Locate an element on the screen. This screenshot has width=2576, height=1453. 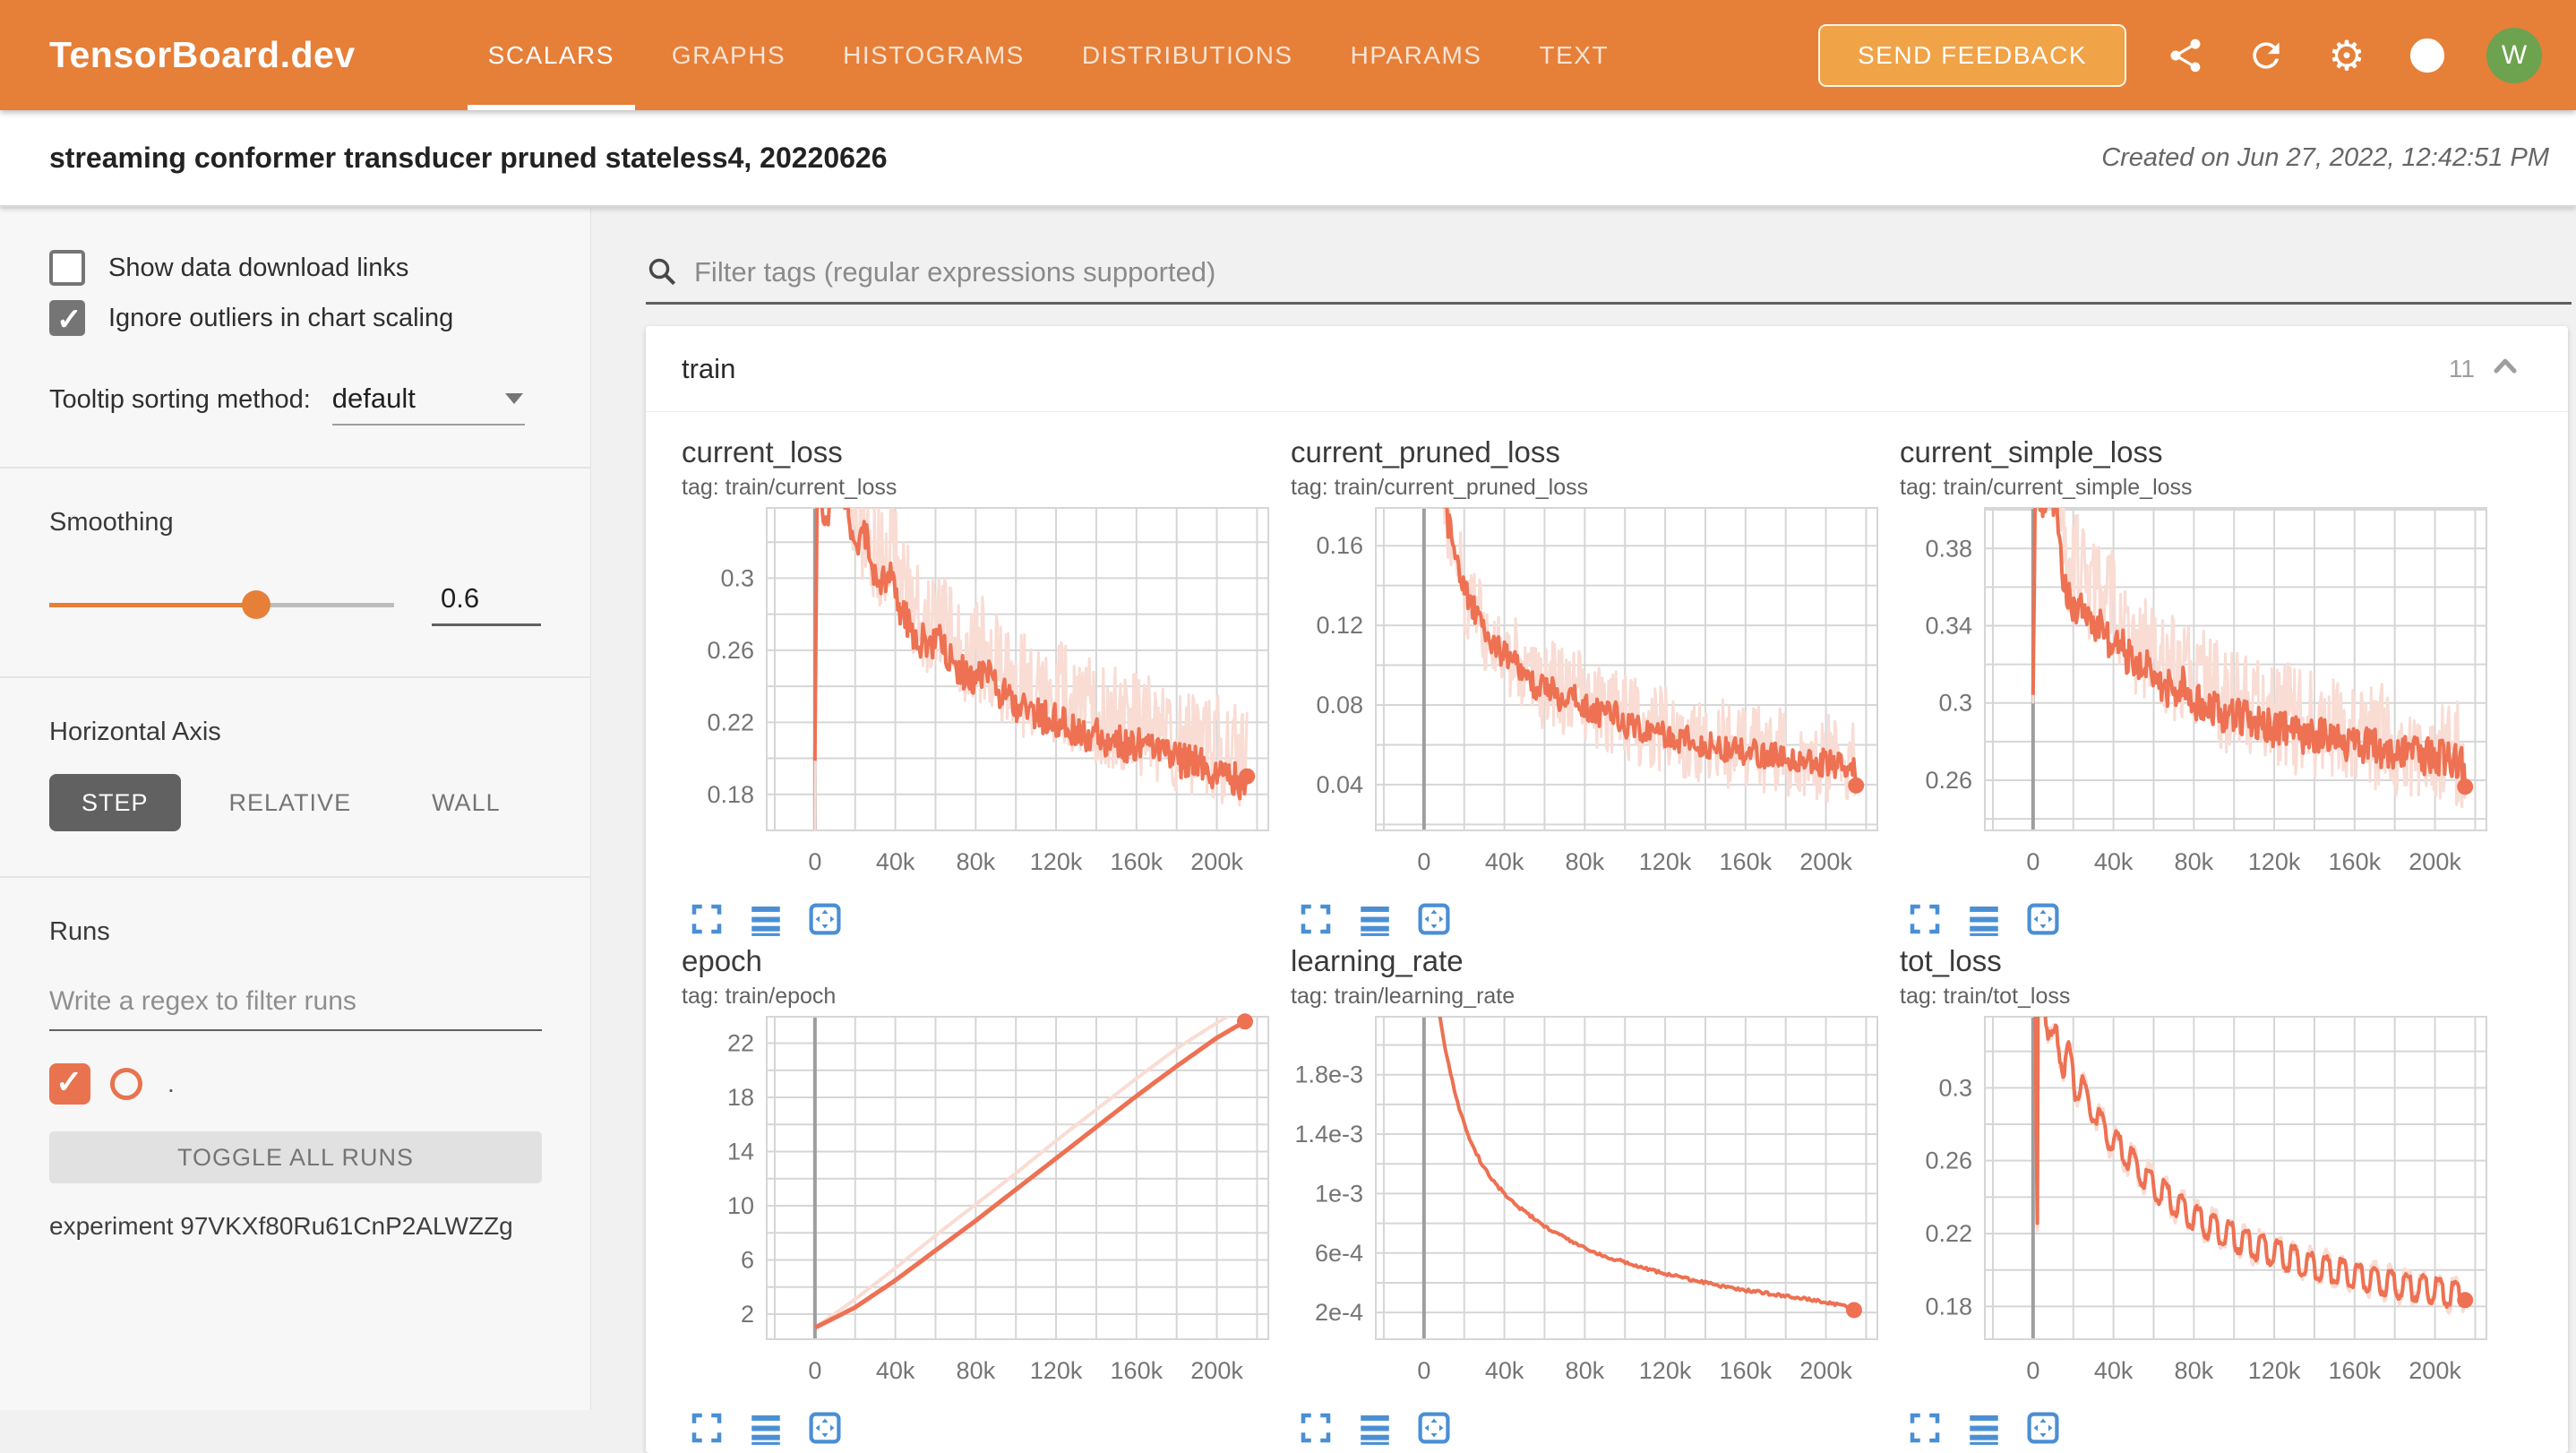
smoothing-slider is located at coordinates (221, 605).